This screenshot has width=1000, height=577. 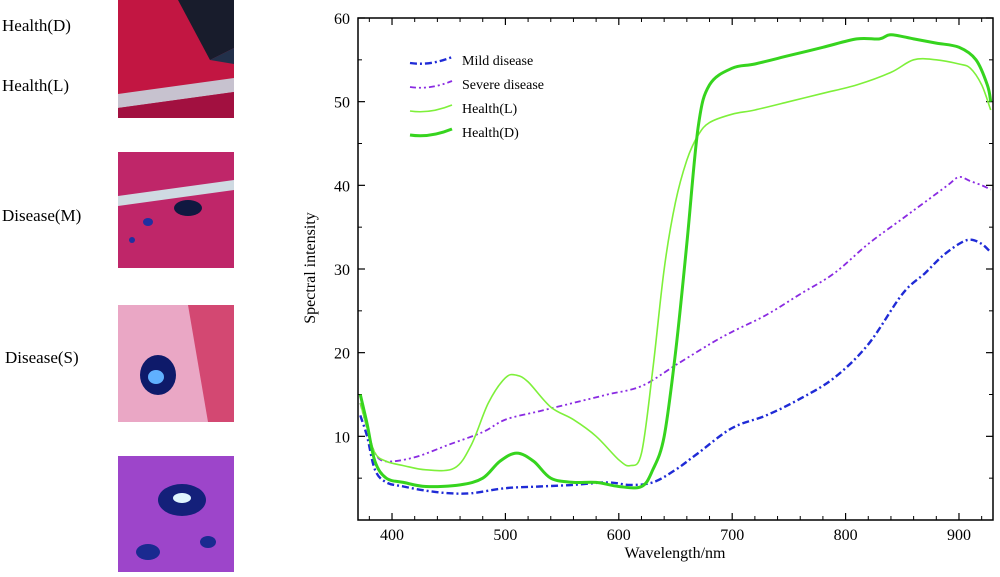 What do you see at coordinates (342, 437) in the screenshot?
I see `y-tick-label: 10` at bounding box center [342, 437].